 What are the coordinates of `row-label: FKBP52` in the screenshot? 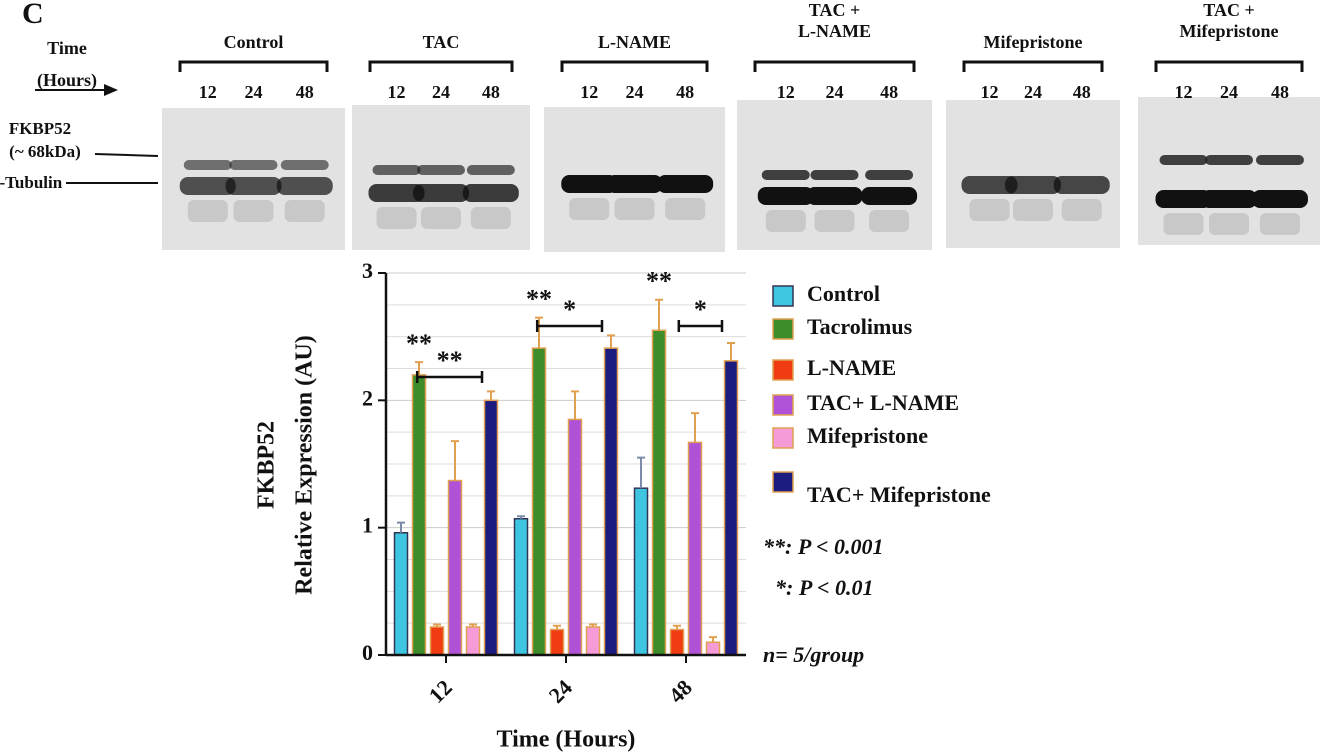 It's located at (40, 128).